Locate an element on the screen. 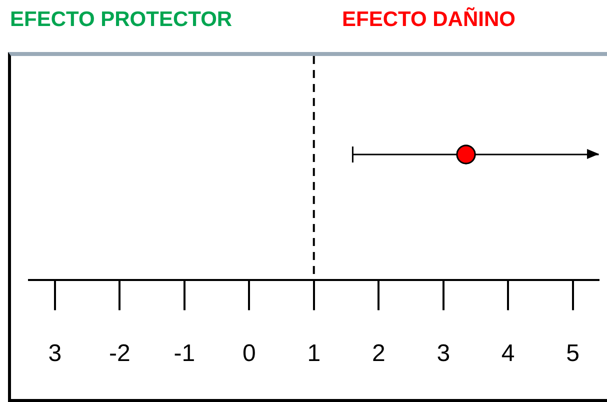 This screenshot has width=607, height=402. x-tick-label: 2 is located at coordinates (379, 354).